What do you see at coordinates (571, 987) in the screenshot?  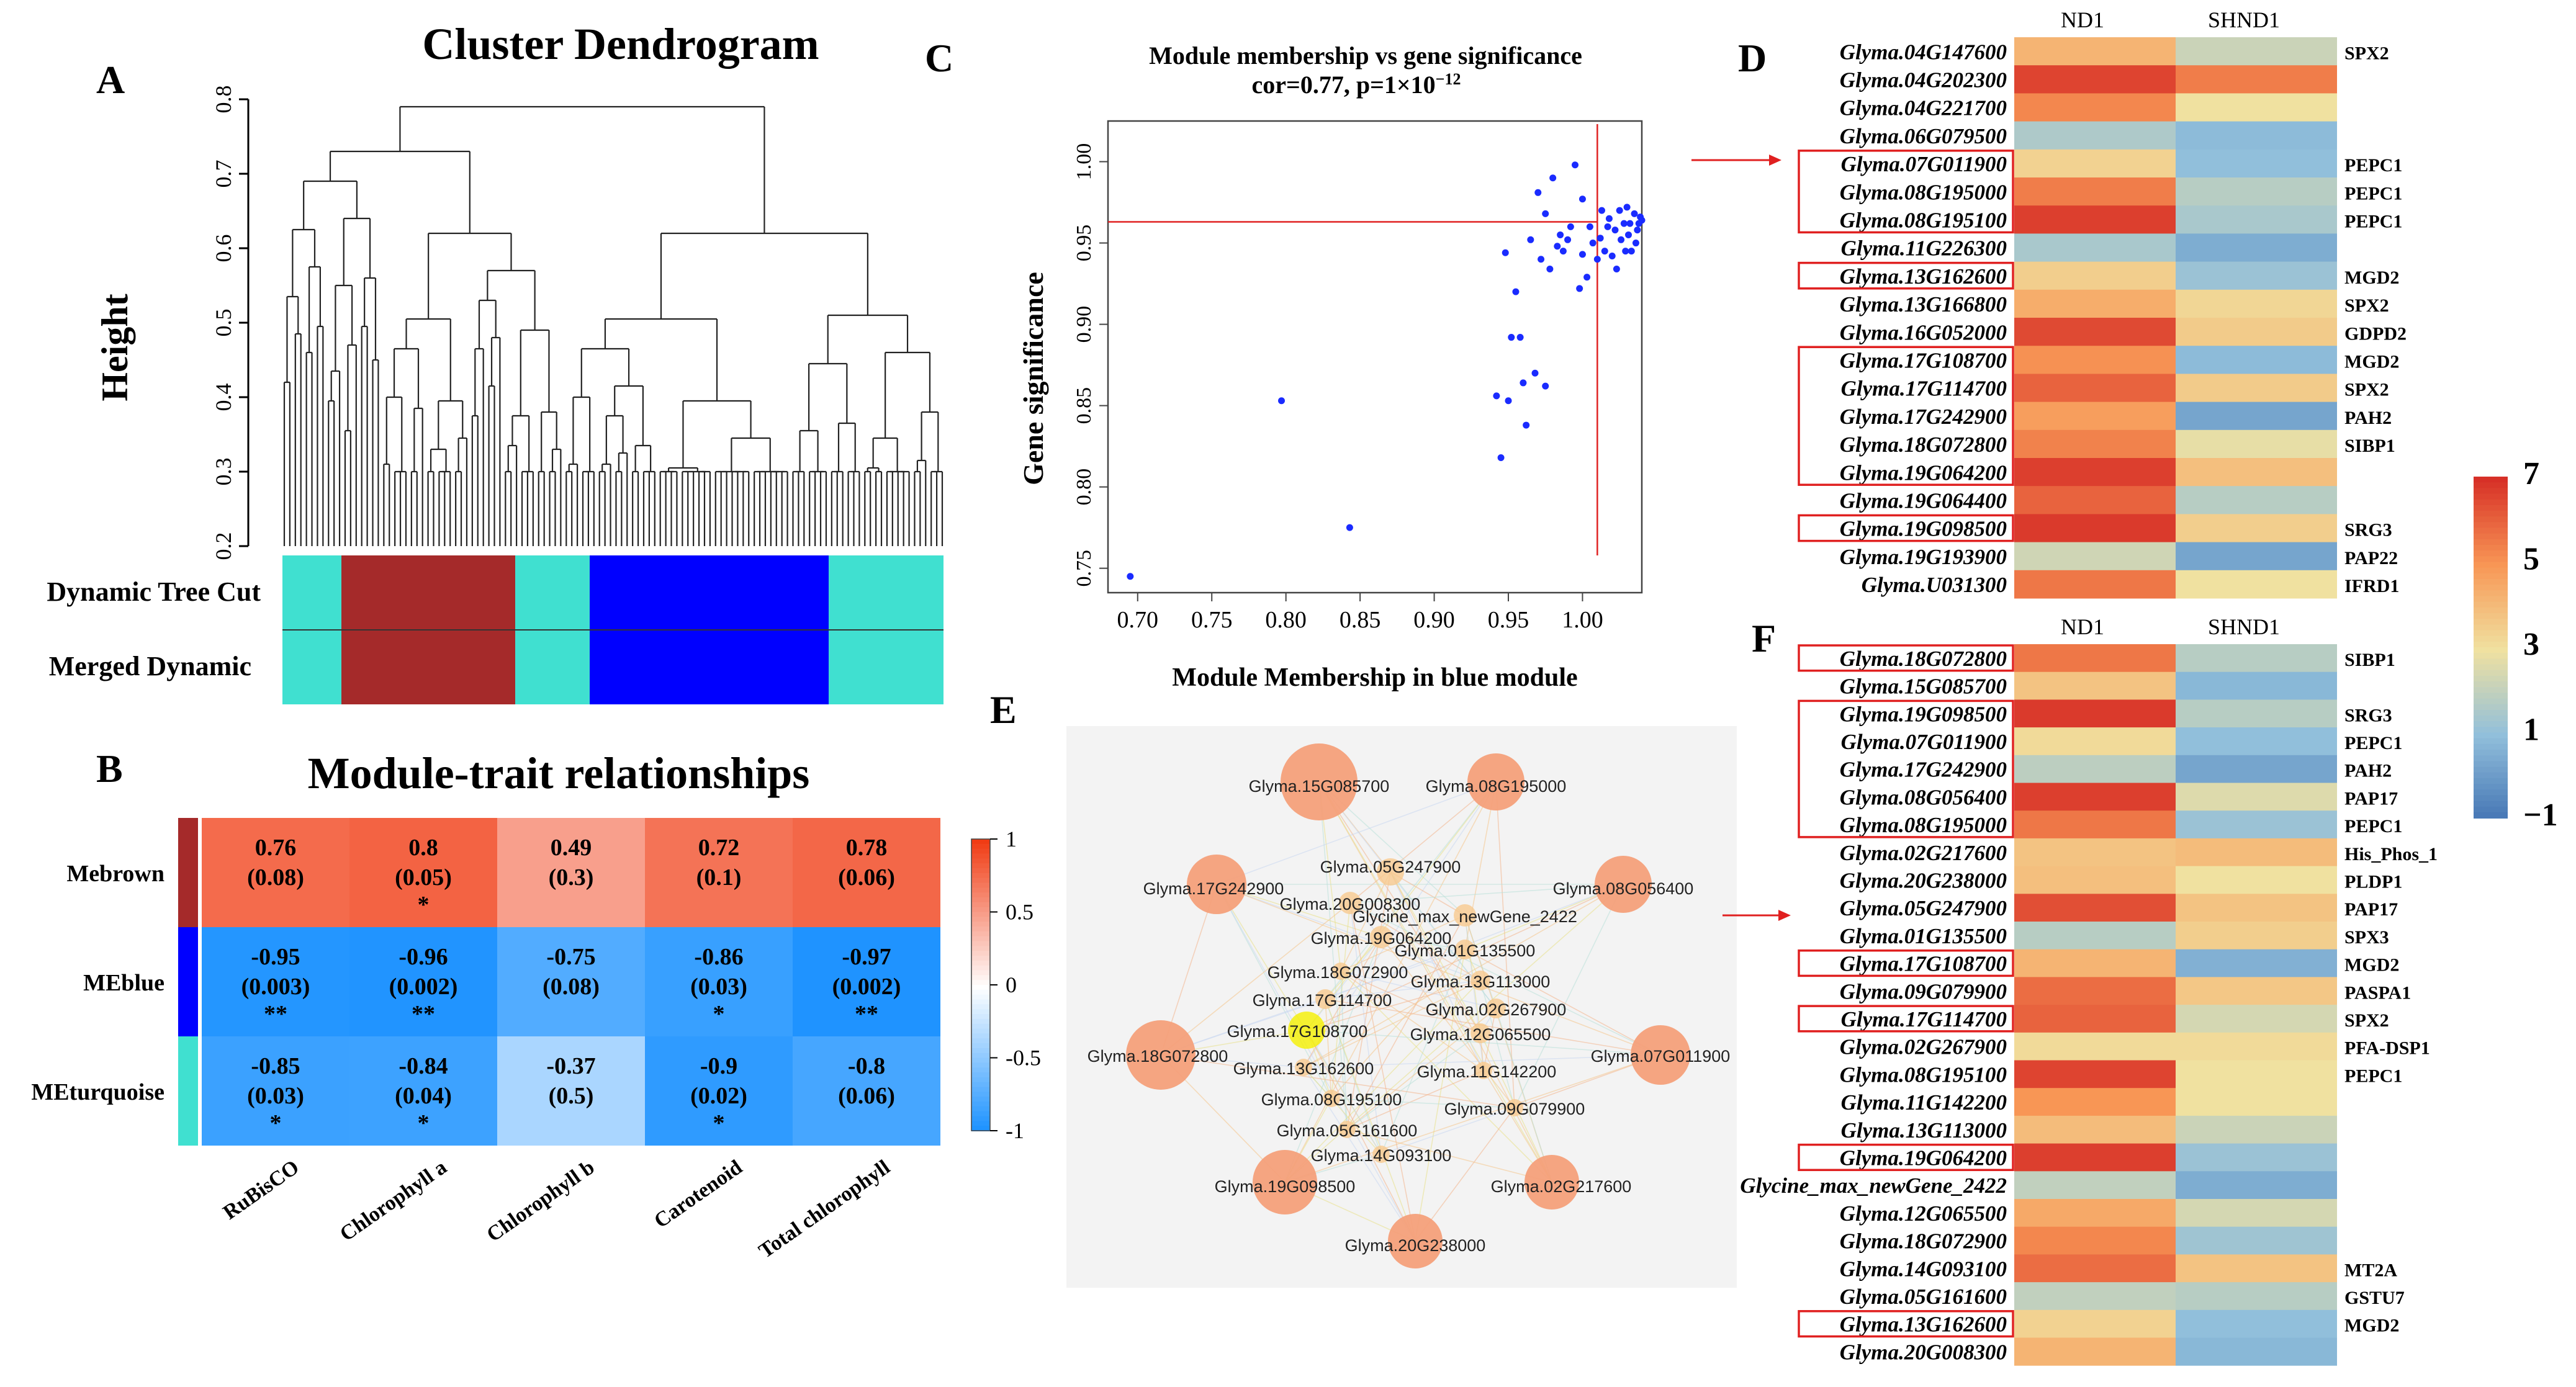 I see `trait-cell-p: (0.08)` at bounding box center [571, 987].